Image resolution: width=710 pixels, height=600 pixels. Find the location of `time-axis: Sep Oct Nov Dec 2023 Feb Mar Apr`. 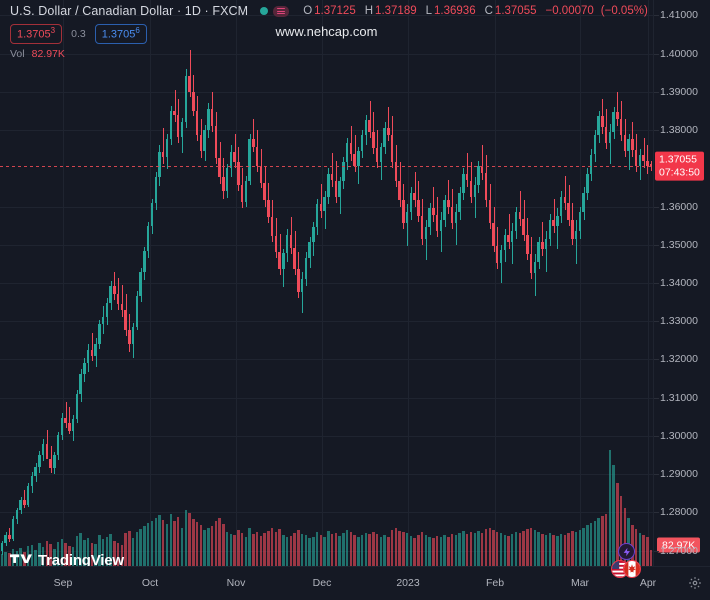

time-axis: Sep Oct Nov Dec 2023 Feb Mar Apr is located at coordinates (355, 583).